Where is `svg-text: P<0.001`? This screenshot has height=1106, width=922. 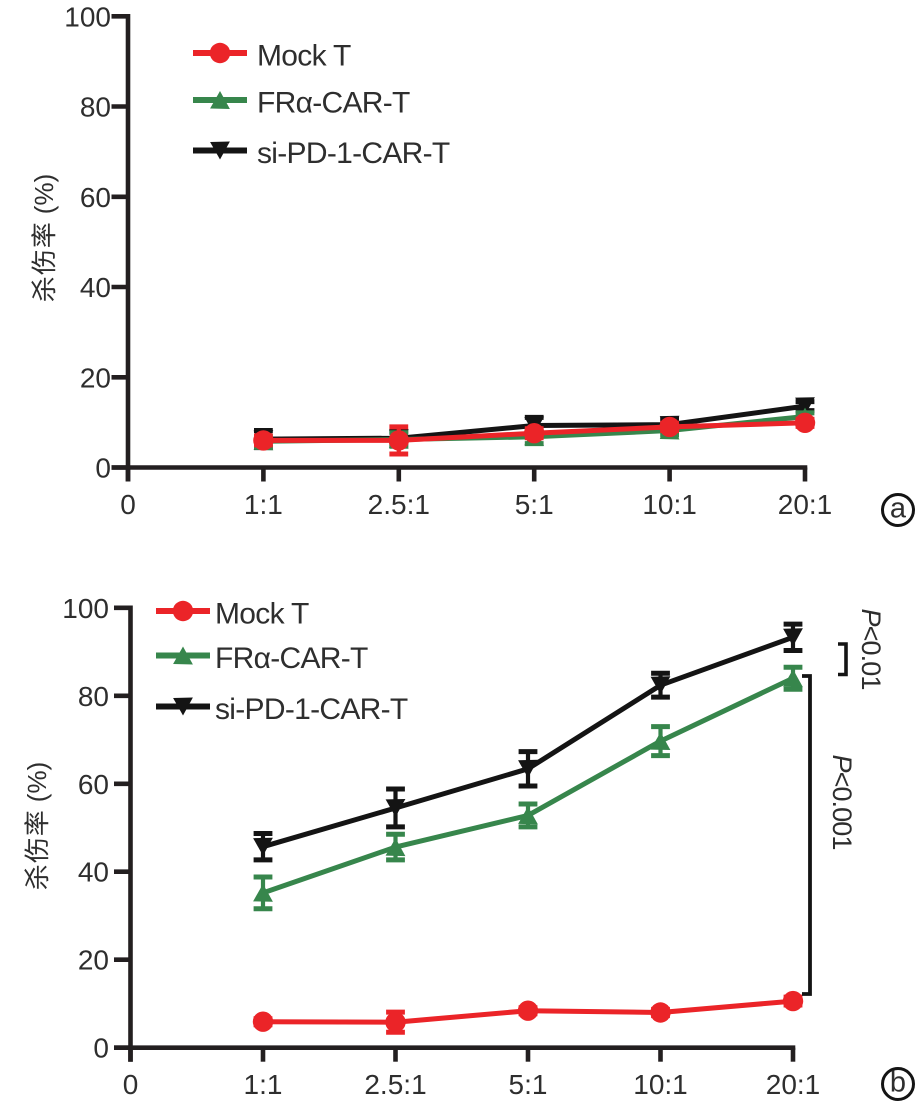
svg-text: P<0.001 is located at coordinates (842, 801).